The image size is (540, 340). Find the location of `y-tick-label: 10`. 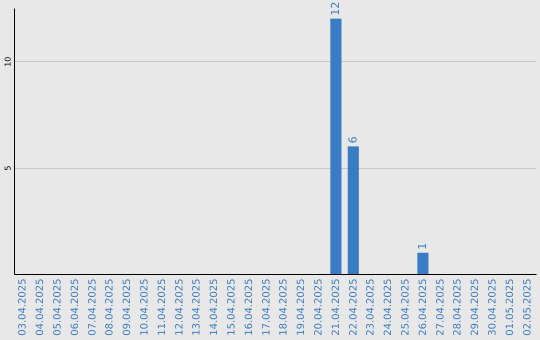

y-tick-label: 10 is located at coordinates (8, 61).